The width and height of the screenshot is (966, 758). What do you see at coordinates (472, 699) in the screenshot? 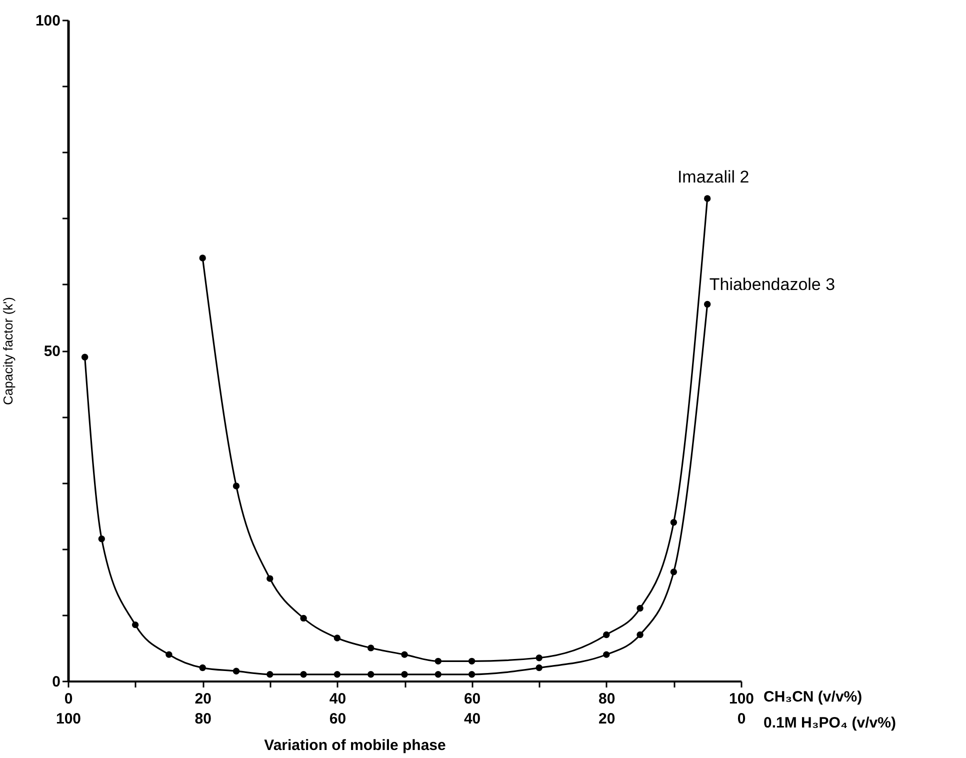
I see `x-tick-label: 60` at bounding box center [472, 699].